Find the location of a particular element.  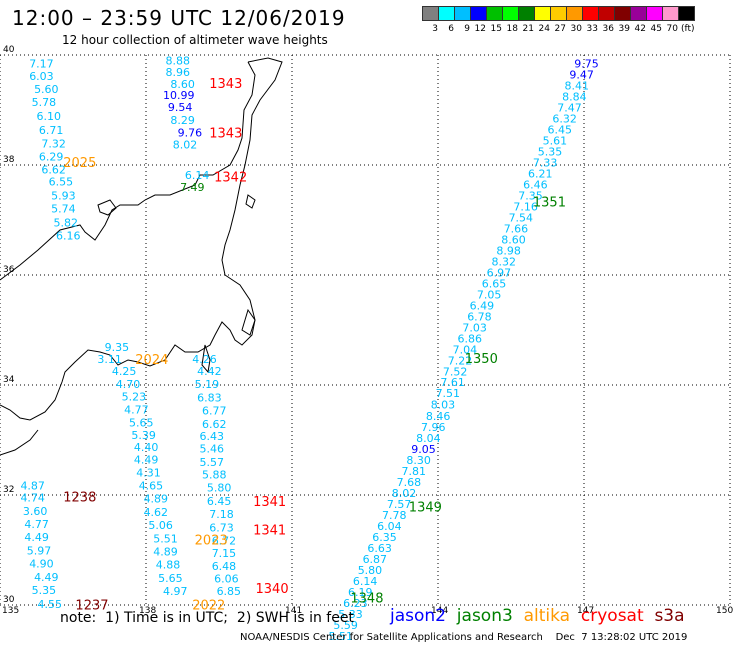

legend-tick-label: 36 is located at coordinates (608, 29).